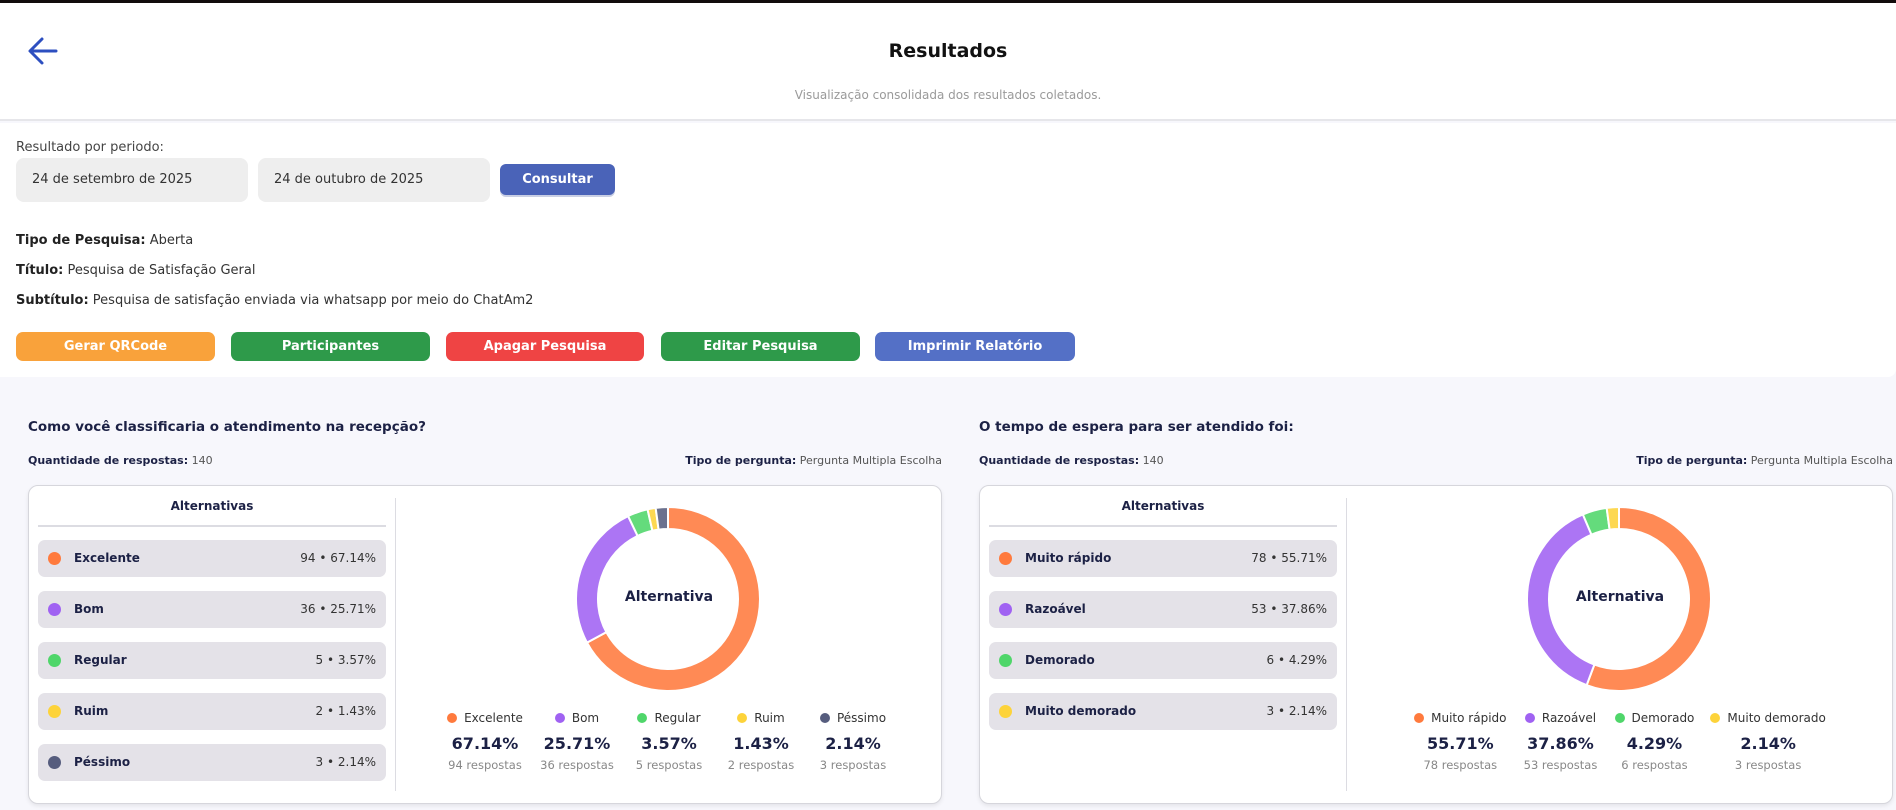 The height and width of the screenshot is (810, 1896). Describe the element at coordinates (1776, 718) in the screenshot. I see `legend-text: Muito demorado` at that location.